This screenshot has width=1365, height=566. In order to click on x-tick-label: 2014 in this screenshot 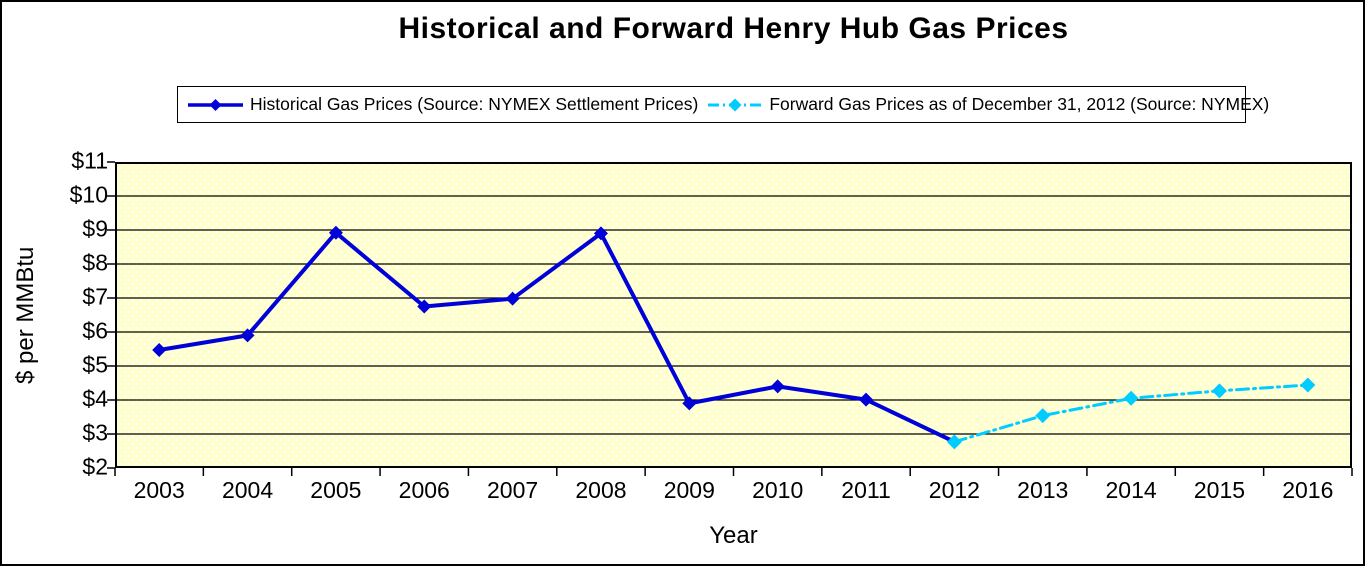, I will do `click(1131, 490)`.